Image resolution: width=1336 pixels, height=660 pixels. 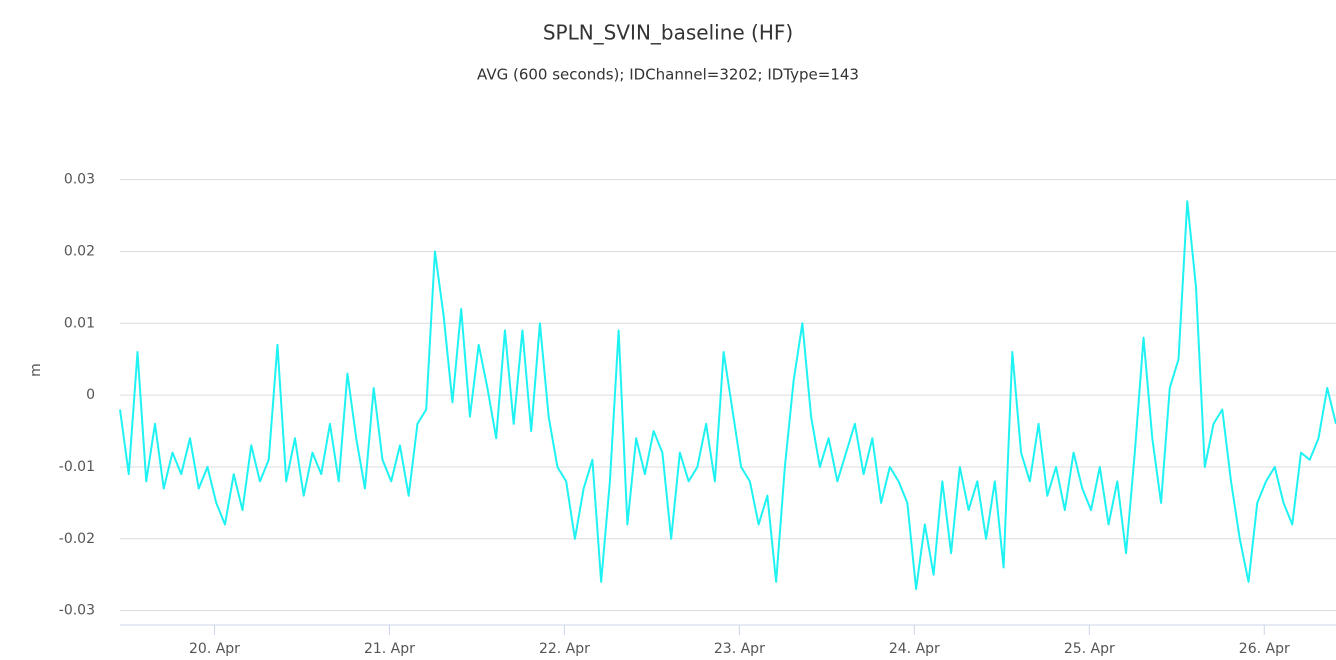 I want to click on chart-title: SPLN_SVIN_baseline (HF), so click(x=668, y=33).